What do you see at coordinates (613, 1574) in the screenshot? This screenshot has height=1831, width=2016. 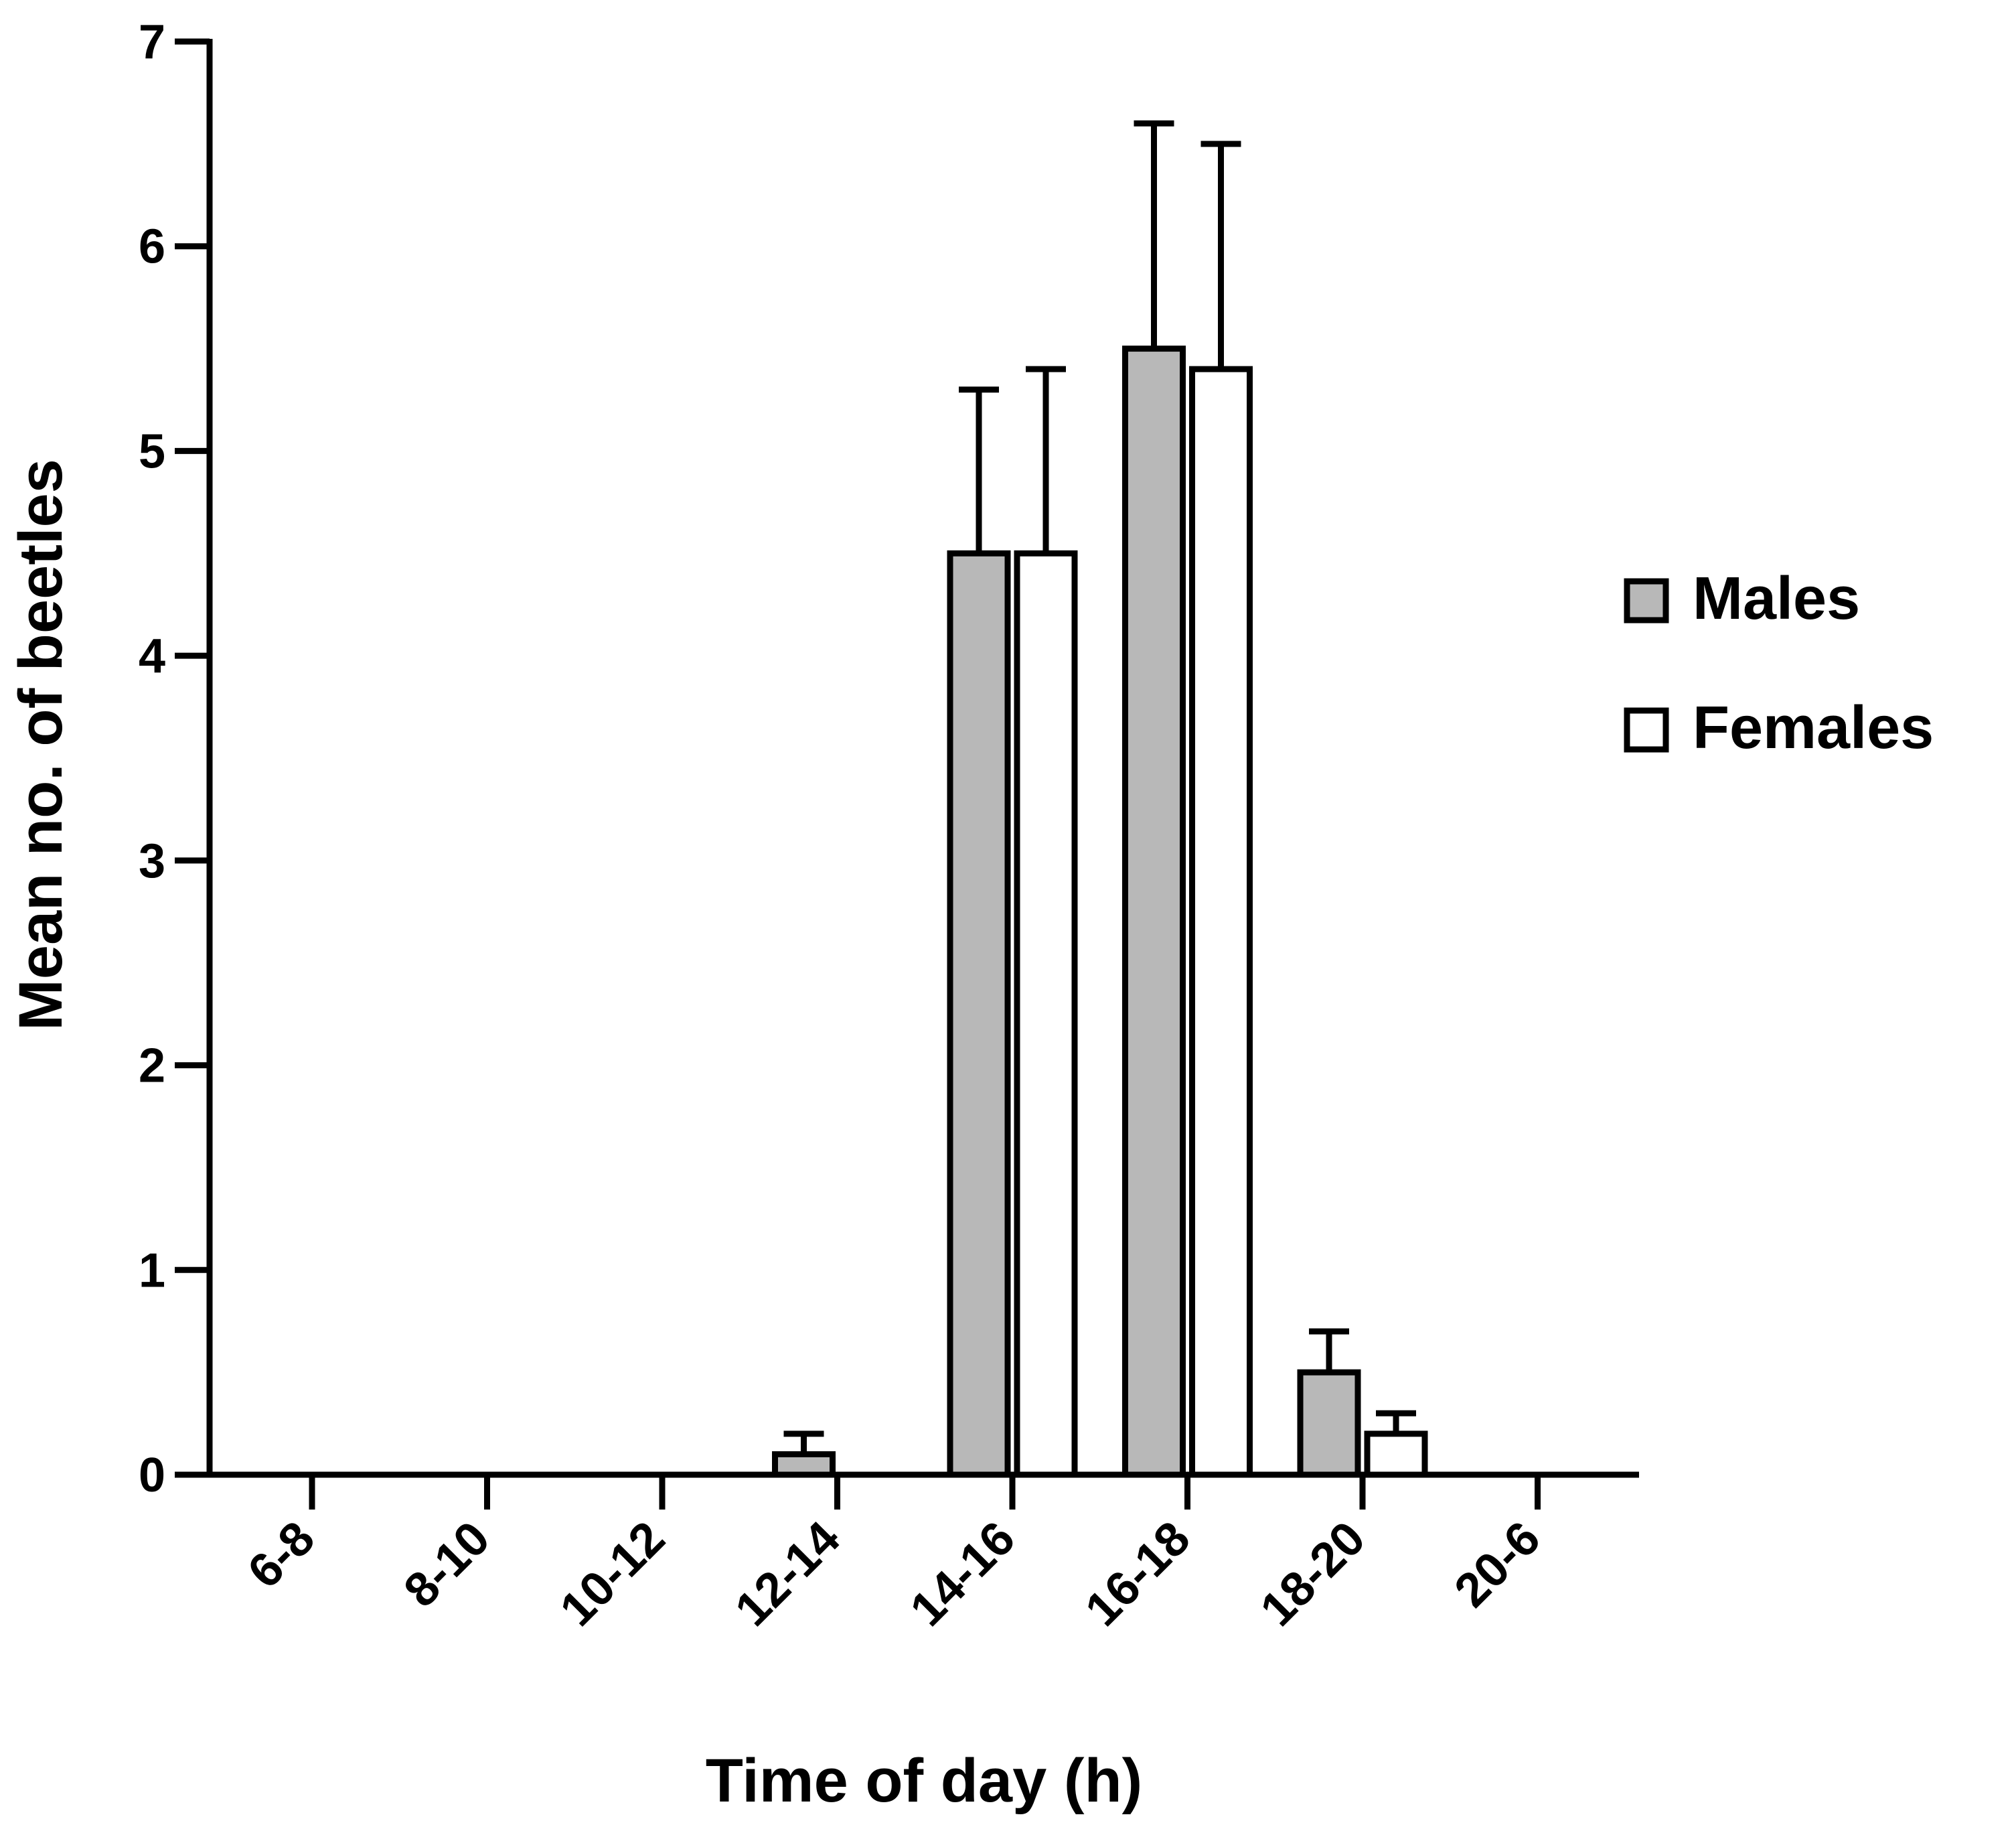 I see `x-tick-label: 10-12` at bounding box center [613, 1574].